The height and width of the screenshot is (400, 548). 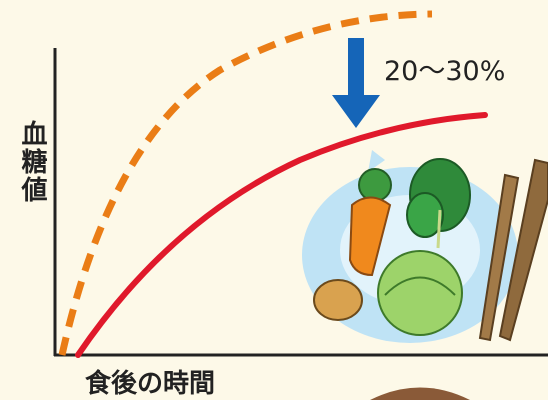 I want to click on bottom-decoration, so click(x=420, y=393).